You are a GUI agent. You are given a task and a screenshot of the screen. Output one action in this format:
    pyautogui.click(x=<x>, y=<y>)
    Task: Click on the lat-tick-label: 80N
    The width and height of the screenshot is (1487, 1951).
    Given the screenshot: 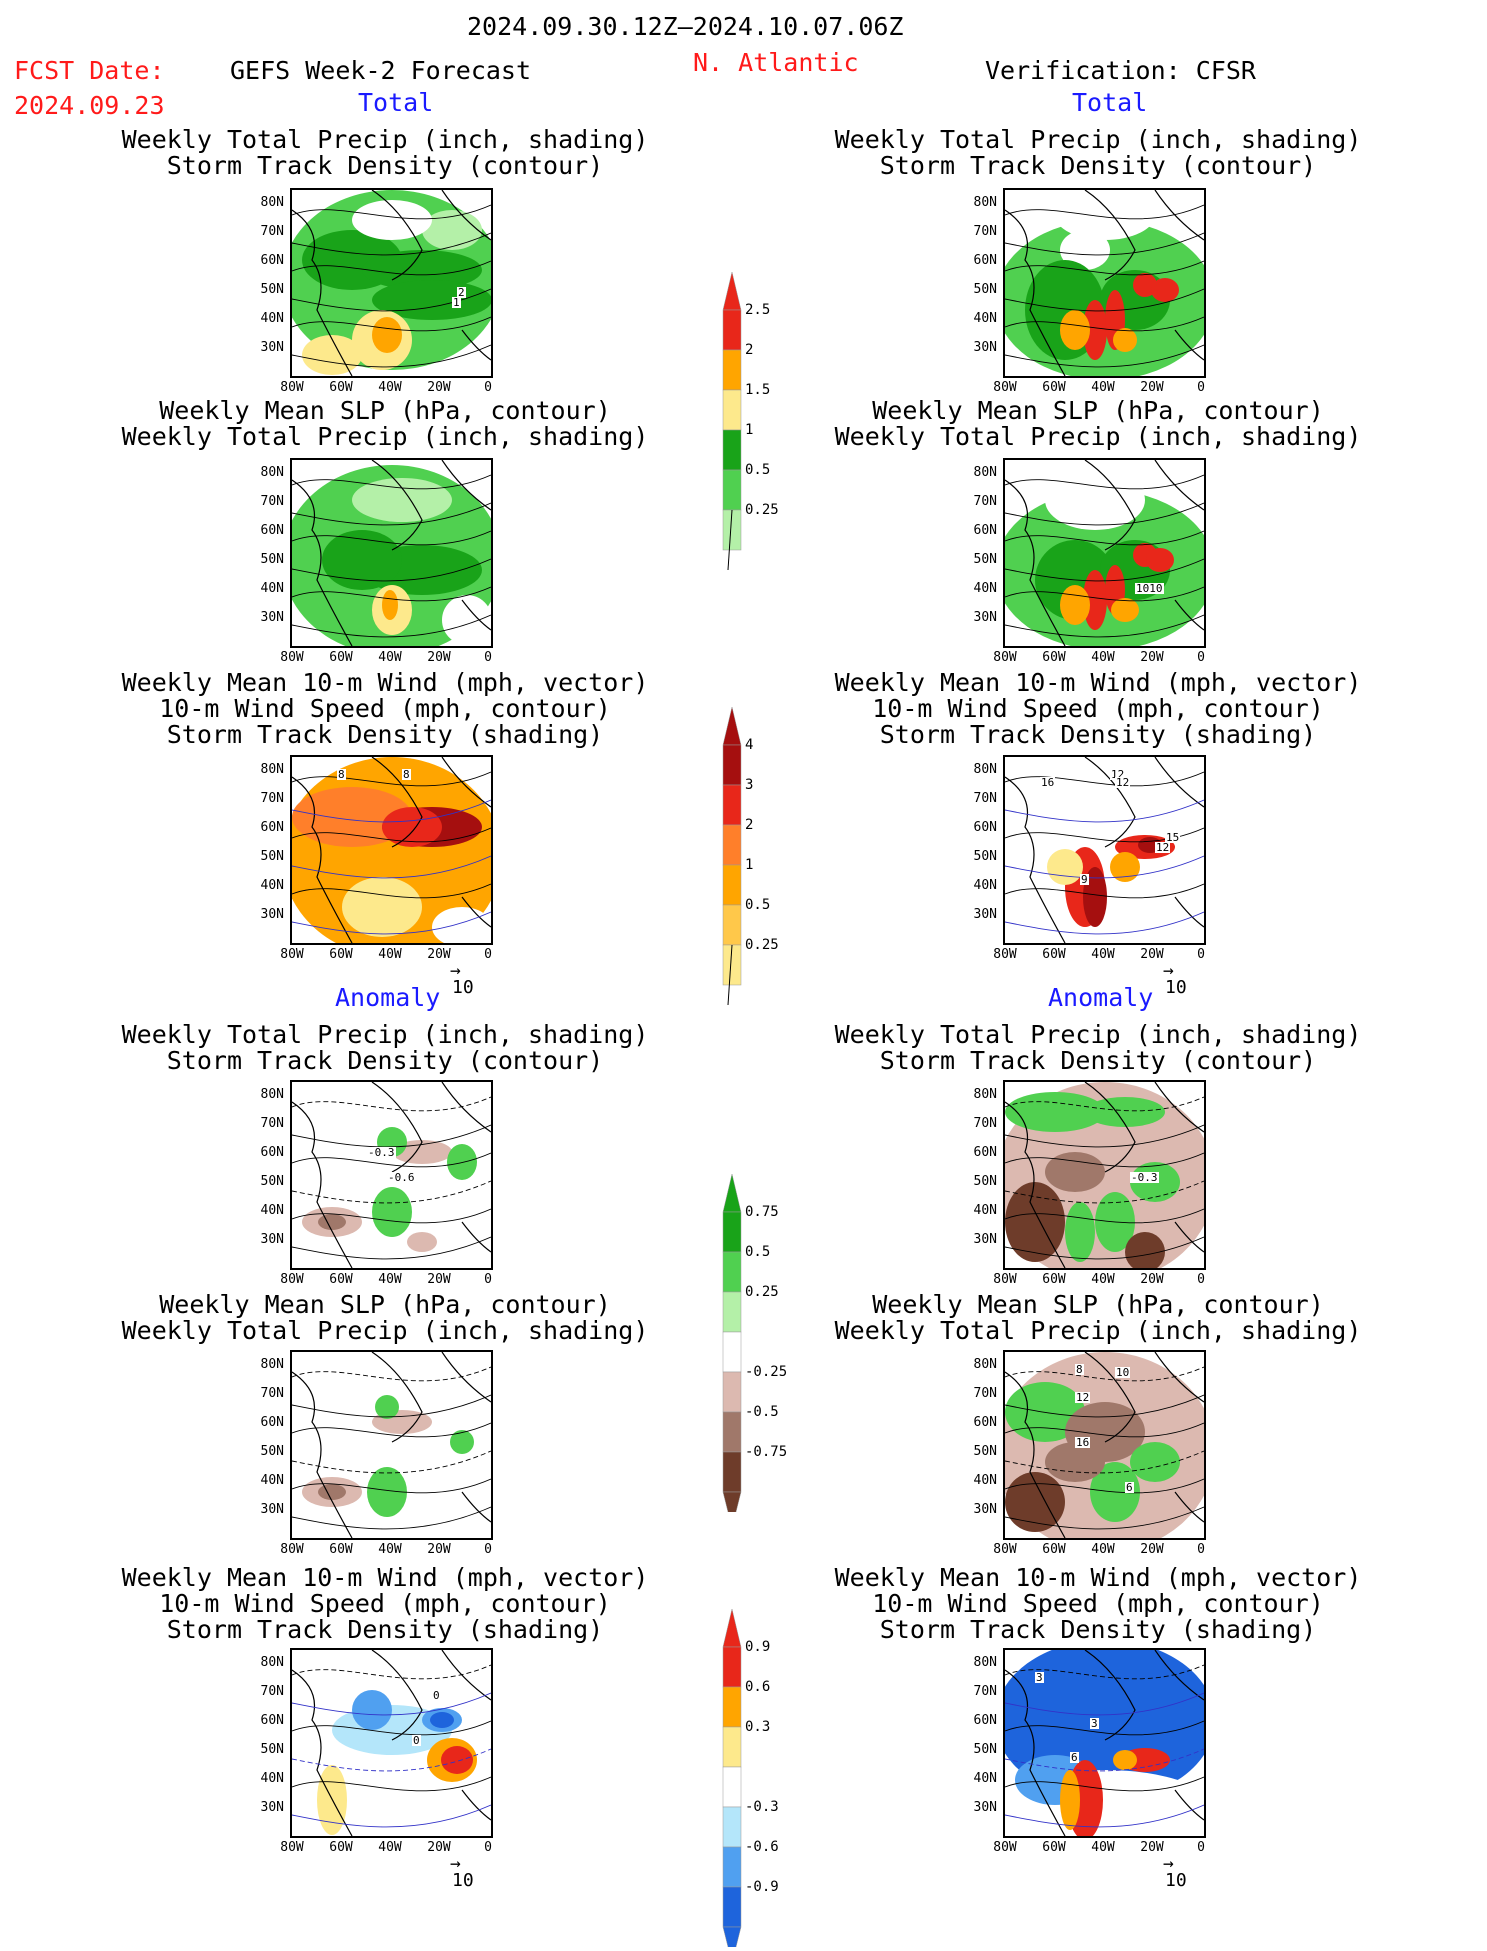 What is the action you would take?
    pyautogui.click(x=985, y=1662)
    